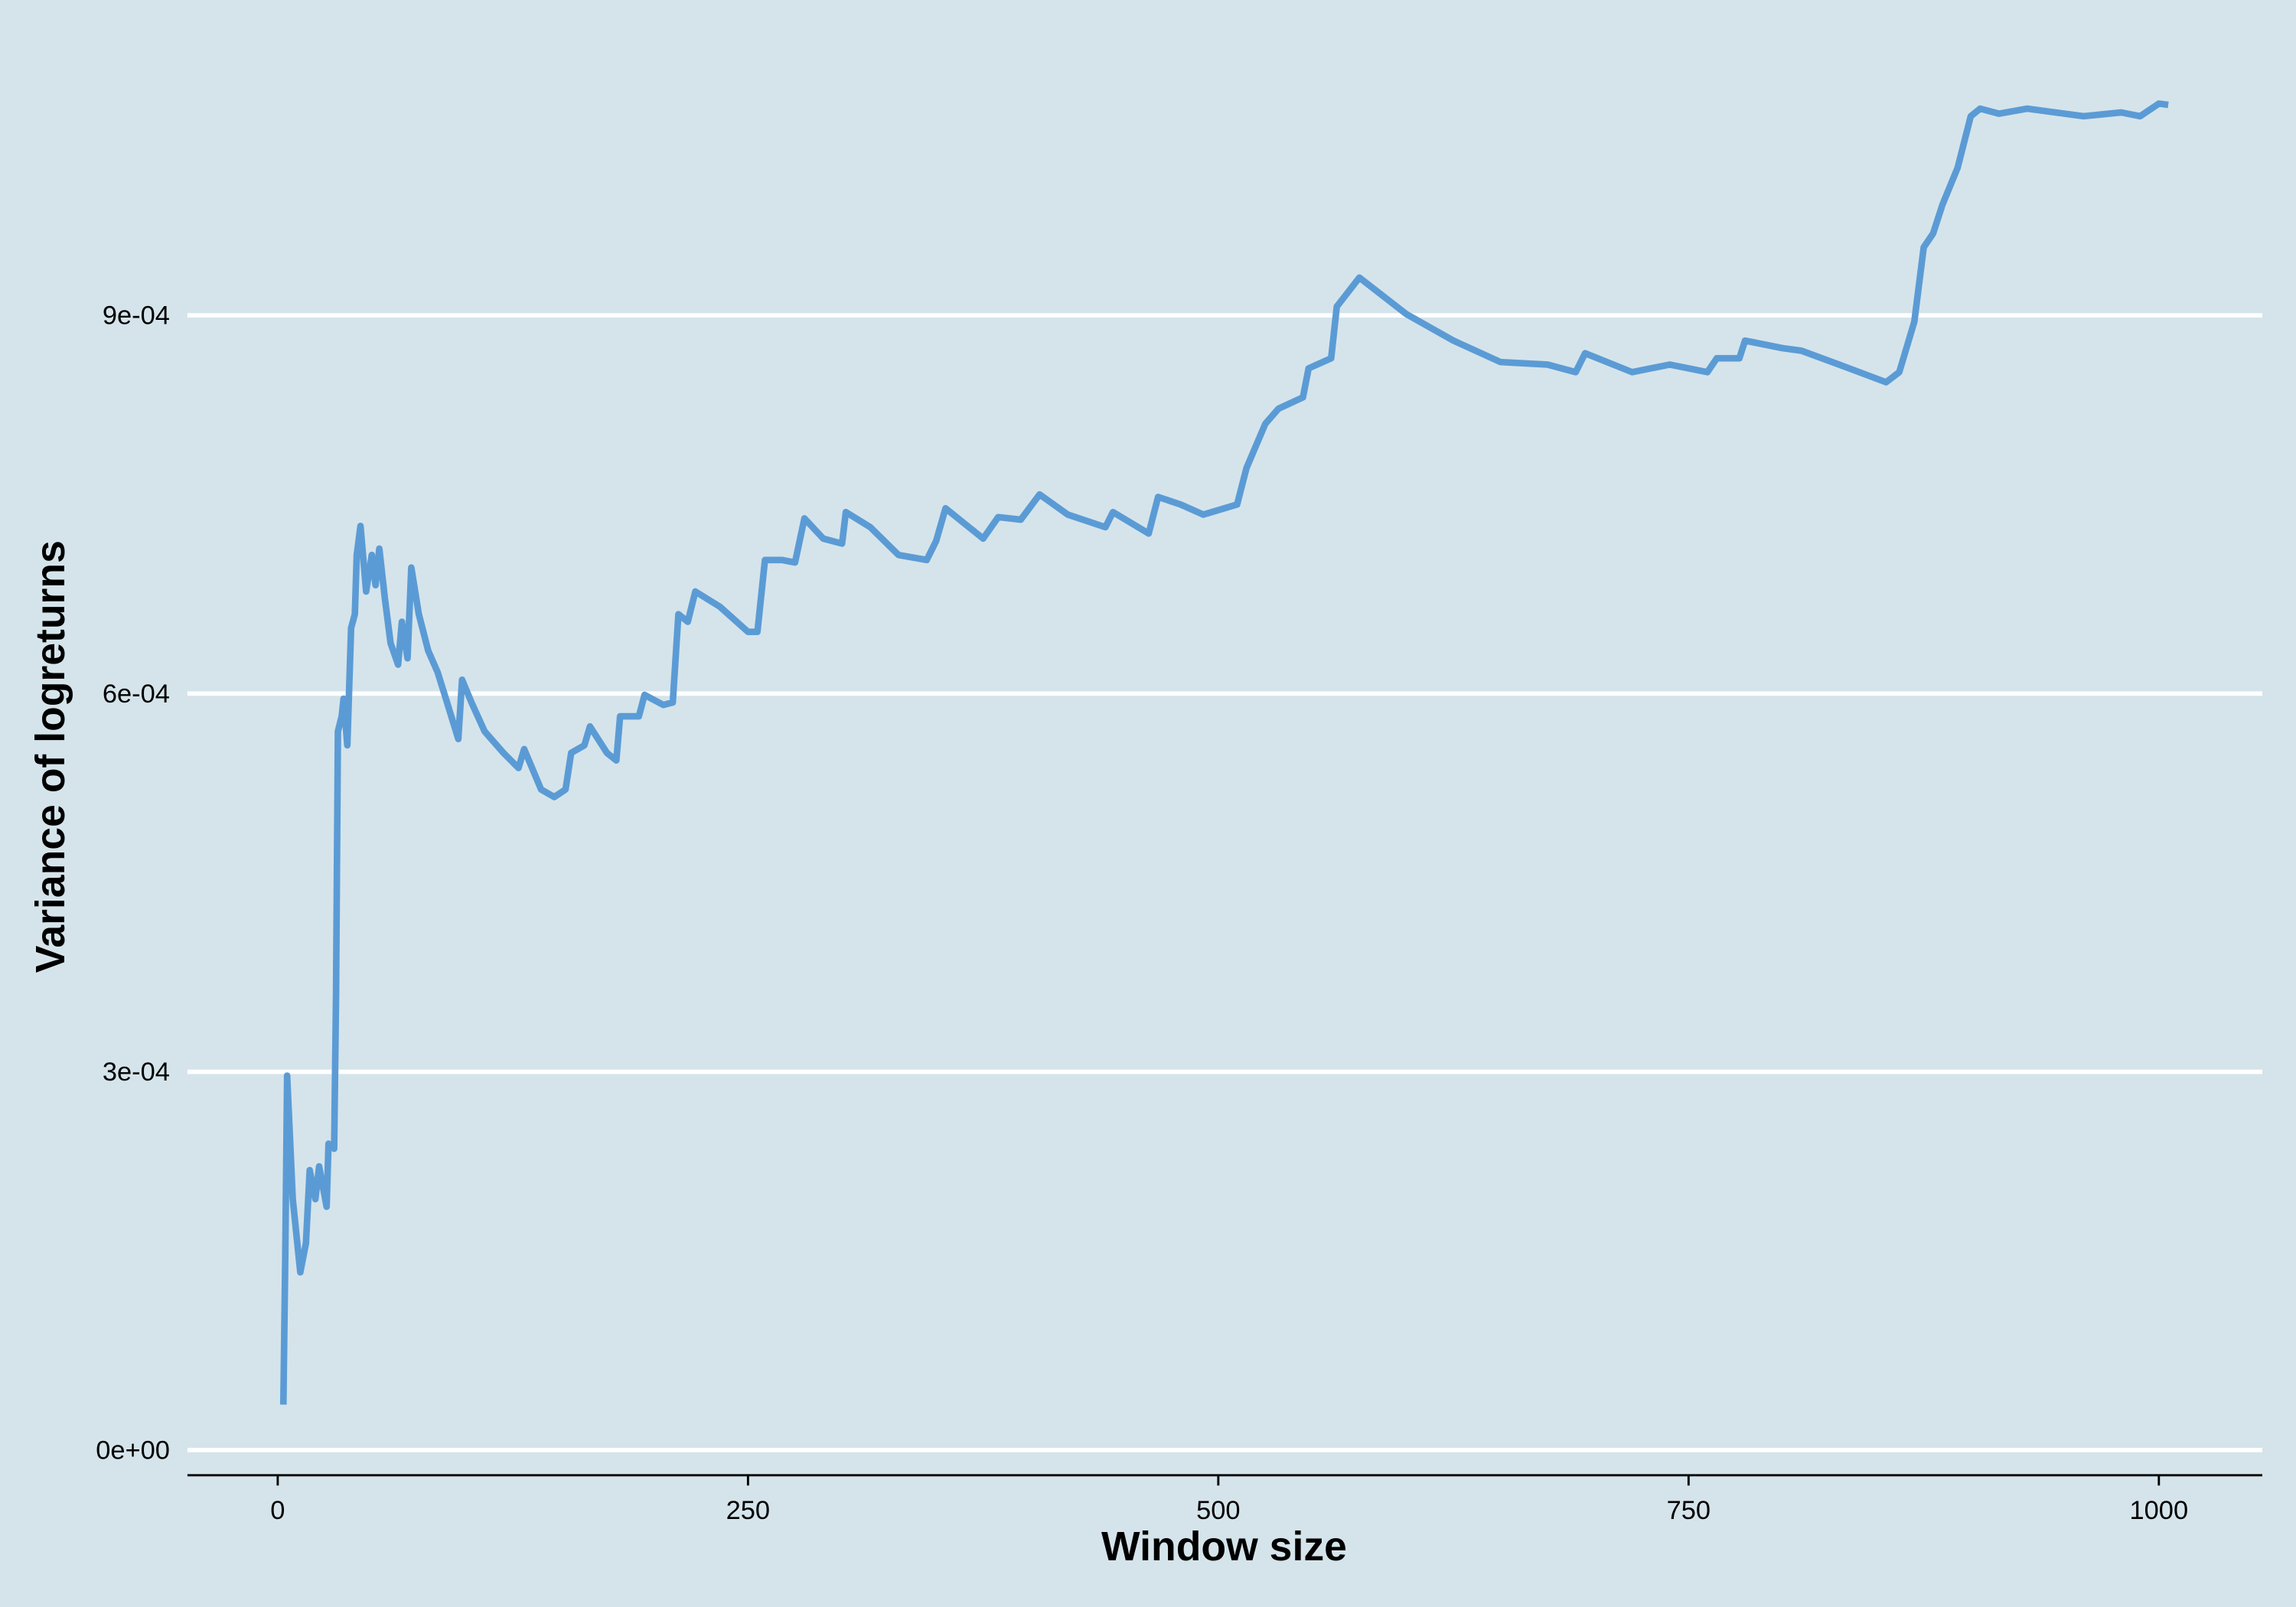 The image size is (2296, 1607). Describe the element at coordinates (748, 1510) in the screenshot. I see `x-tick-label: 250` at that location.